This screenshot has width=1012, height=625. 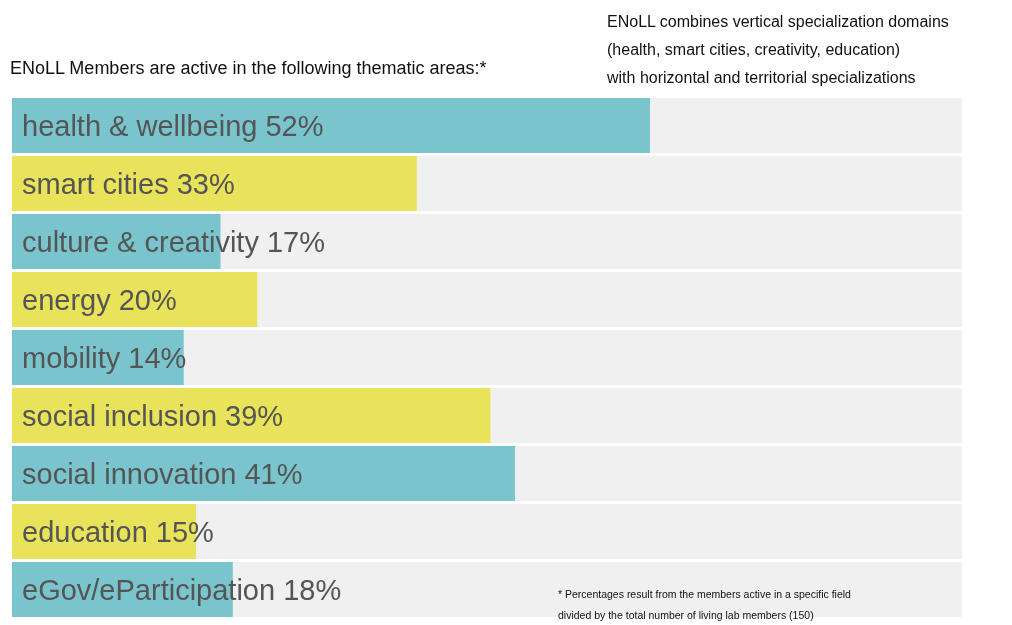 What do you see at coordinates (273, 473) in the screenshot?
I see `data-label: 41%` at bounding box center [273, 473].